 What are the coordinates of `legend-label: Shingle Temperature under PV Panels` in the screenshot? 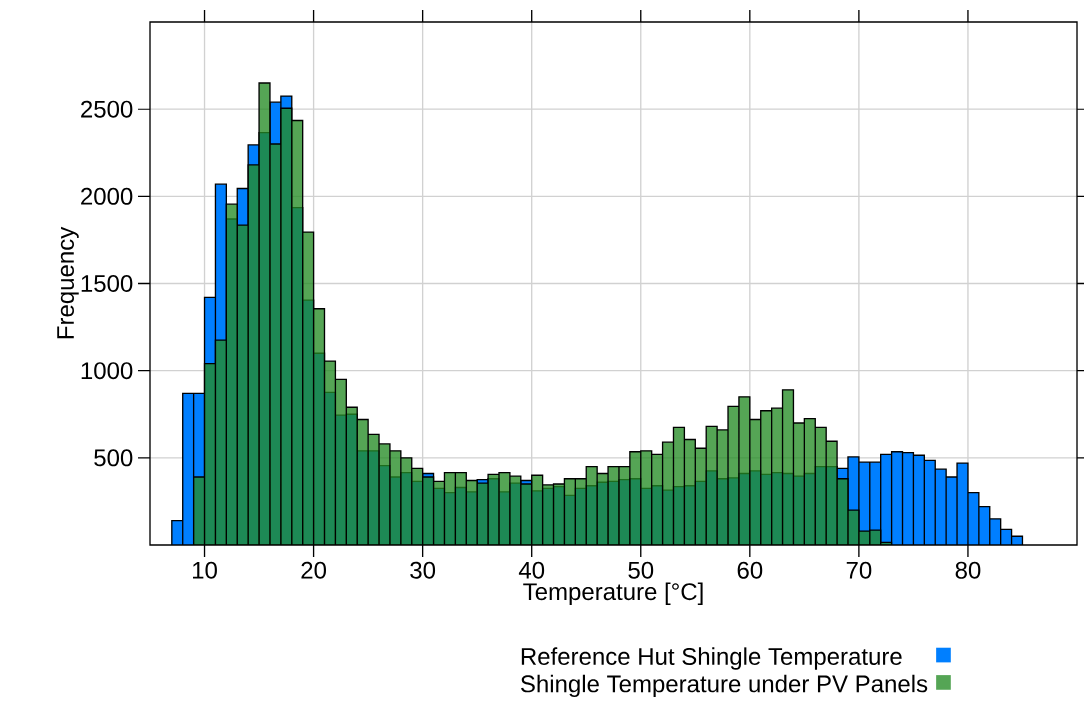 It's located at (724, 686).